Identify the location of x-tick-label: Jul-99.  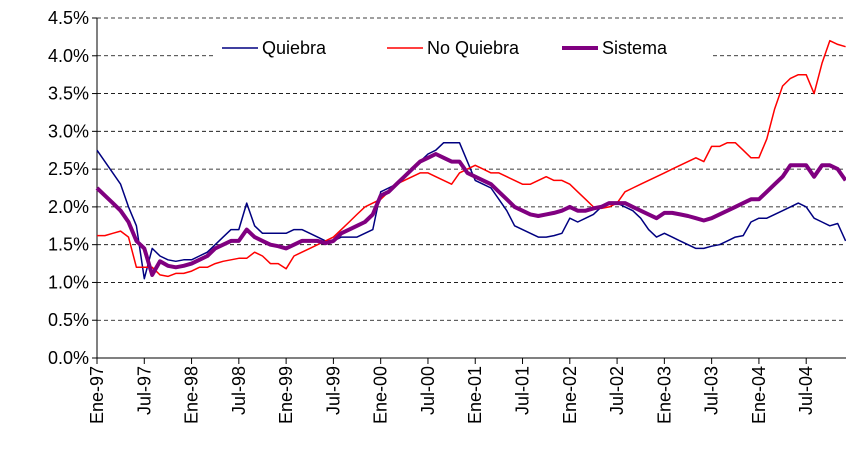
(333, 390).